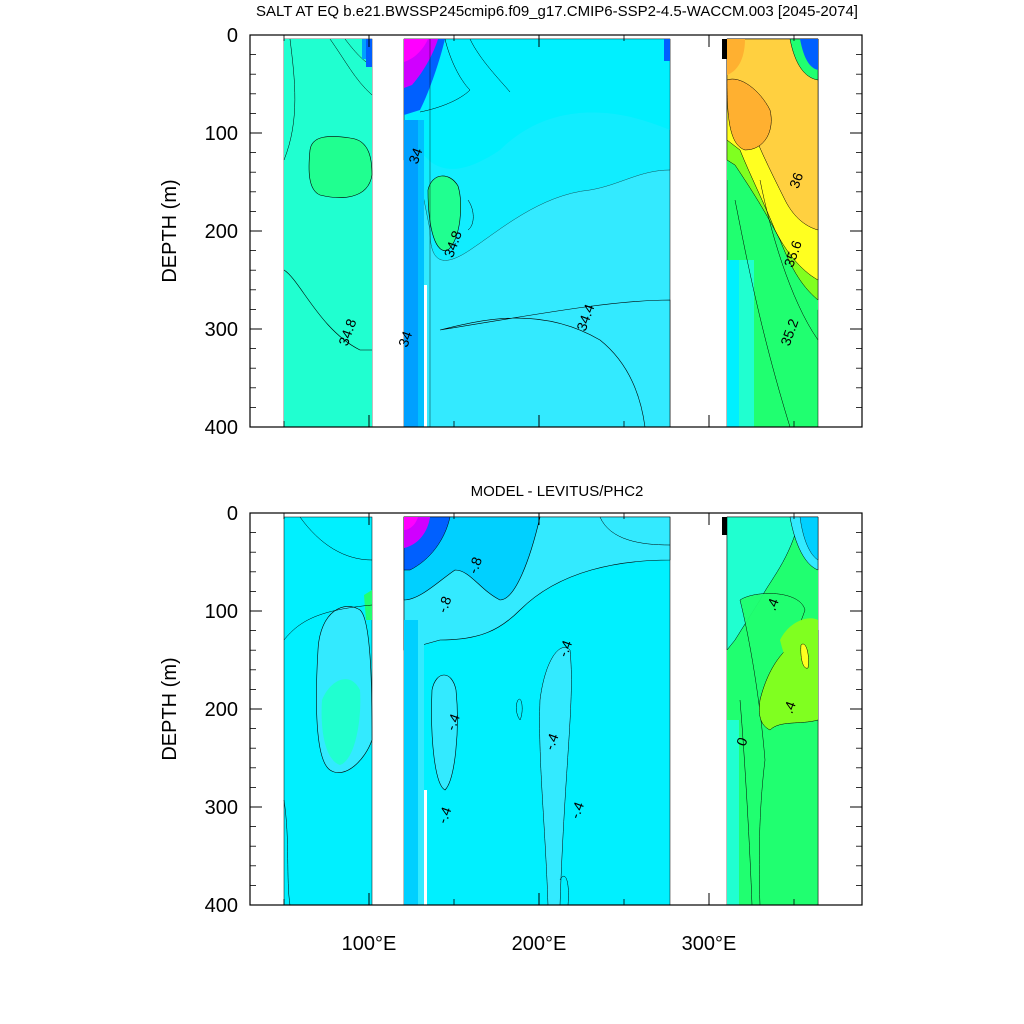 The height and width of the screenshot is (1024, 1024). What do you see at coordinates (709, 944) in the screenshot?
I see `bottom-x-tick-label: 300°E` at bounding box center [709, 944].